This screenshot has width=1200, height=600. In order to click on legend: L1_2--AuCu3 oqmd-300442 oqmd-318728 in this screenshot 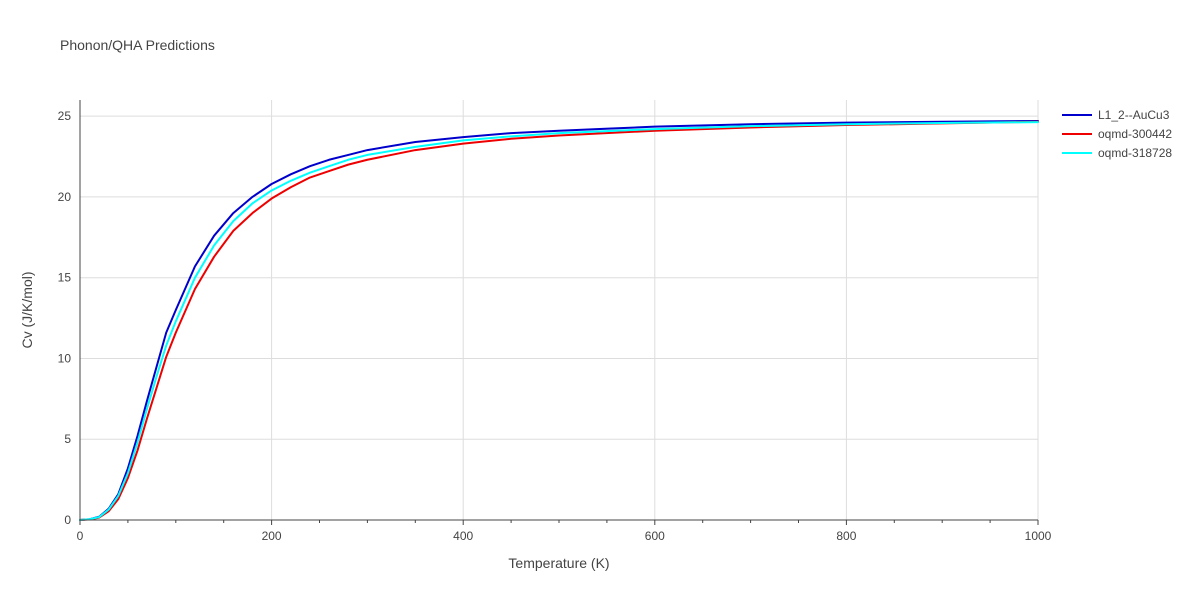, I will do `click(1117, 134)`.